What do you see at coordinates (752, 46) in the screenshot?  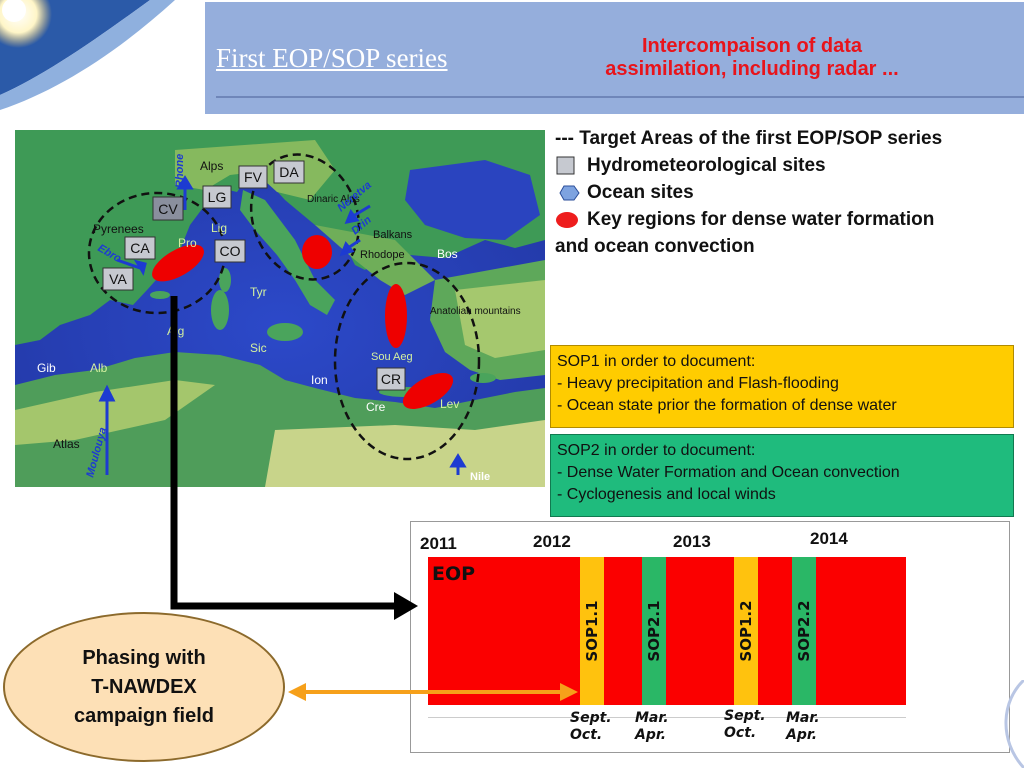 I see `subtitle-line-1: Intercompaison of data` at bounding box center [752, 46].